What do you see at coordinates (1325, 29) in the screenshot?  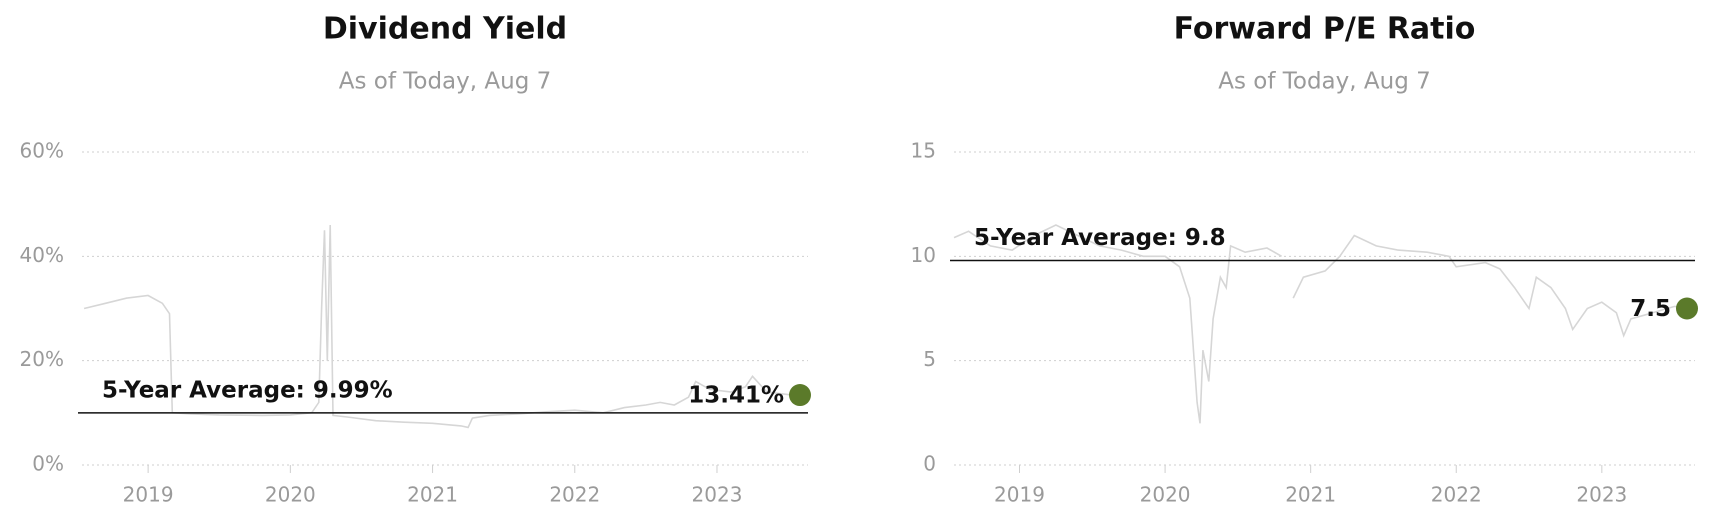 I see `chart-title: Forward P/E Ratio` at bounding box center [1325, 29].